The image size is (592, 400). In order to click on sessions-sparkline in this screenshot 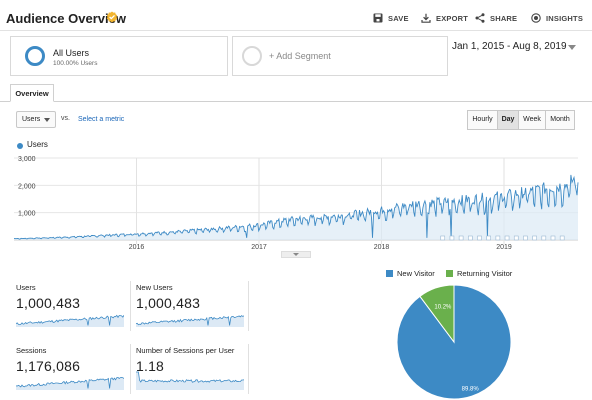, I will do `click(70, 383)`.